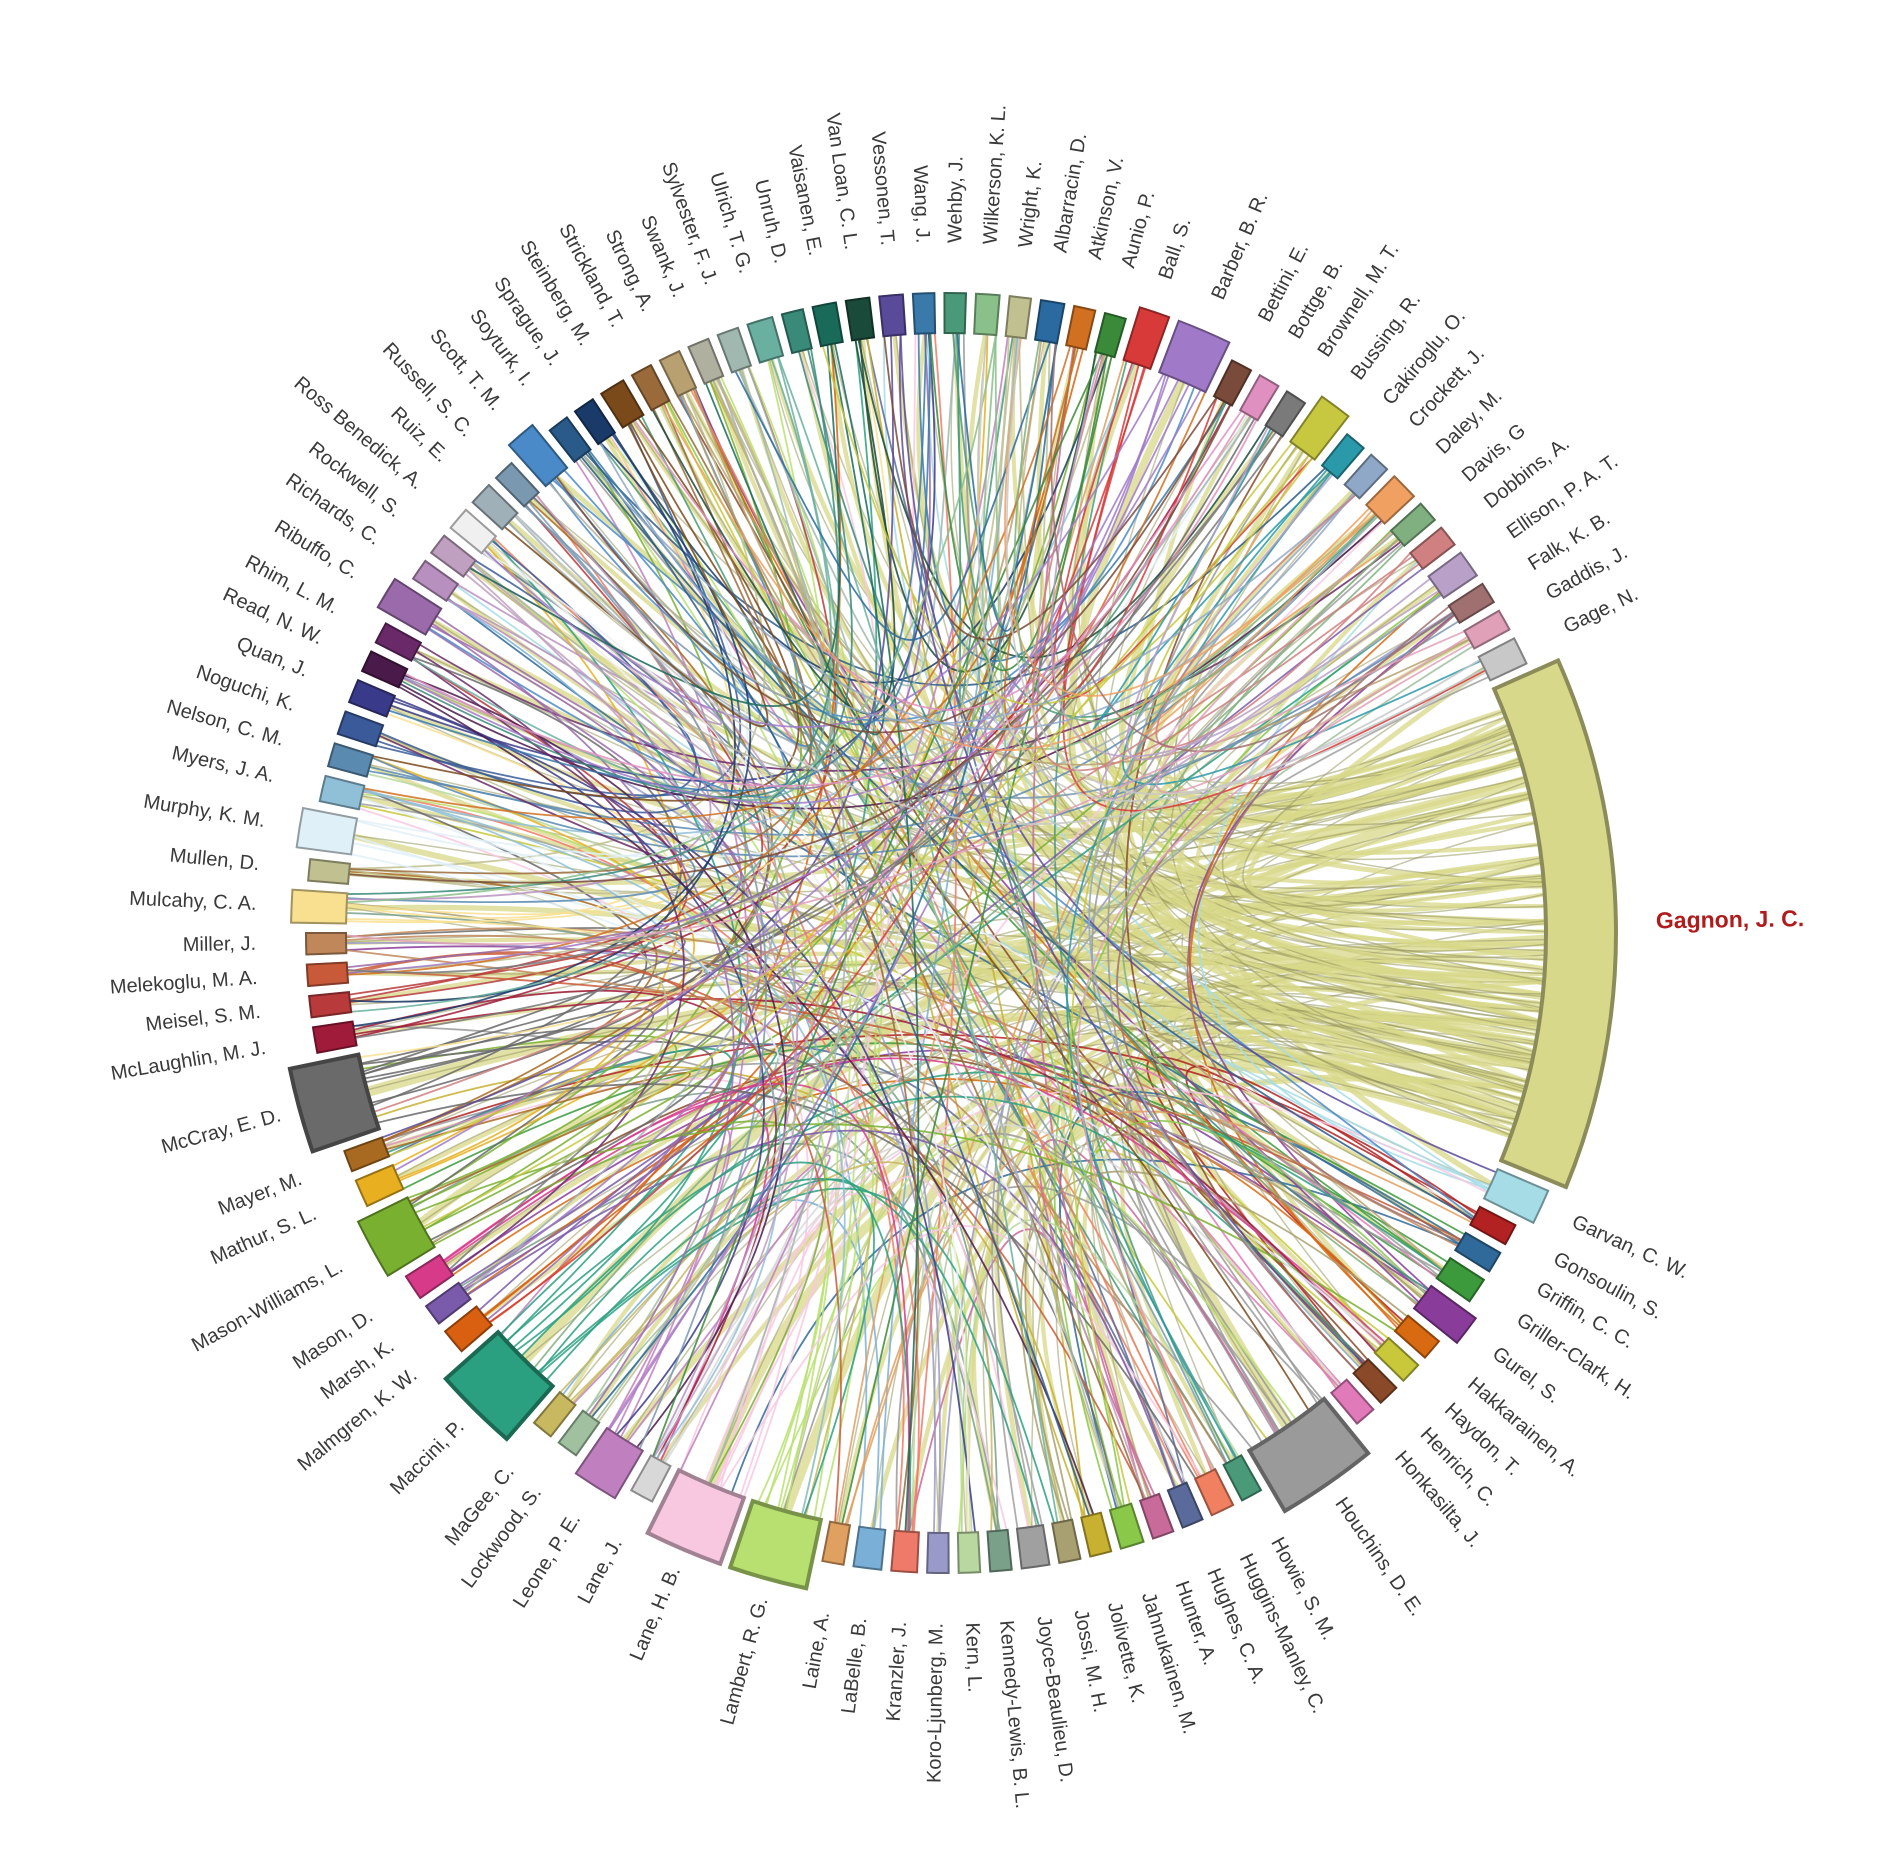  I want to click on arc-mason-d, so click(429, 1276).